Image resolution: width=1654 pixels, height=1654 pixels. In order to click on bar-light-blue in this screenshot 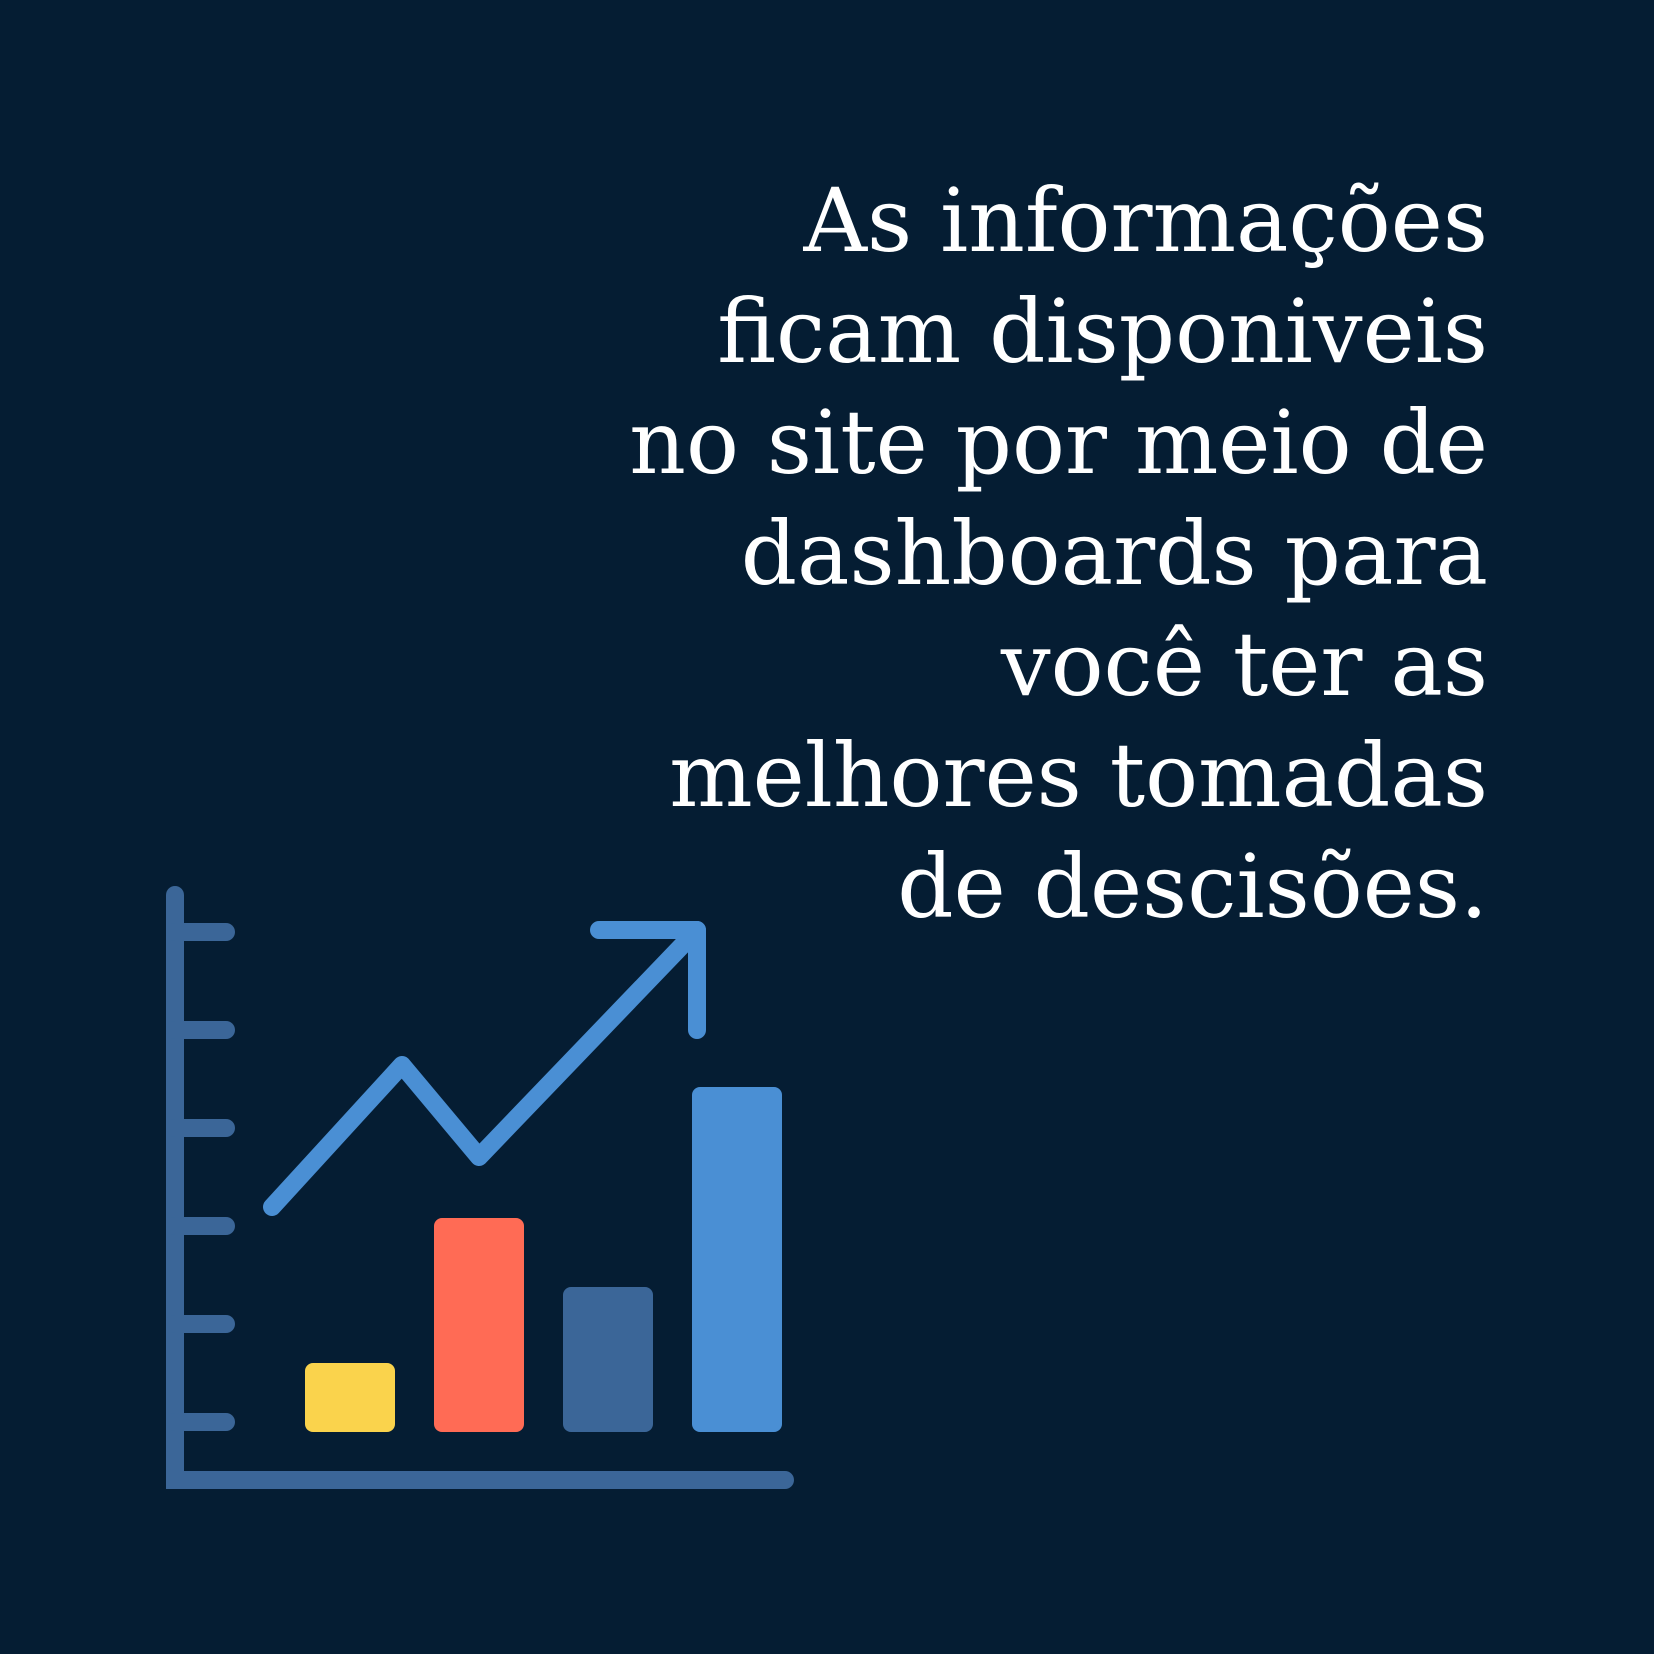, I will do `click(737, 1259)`.